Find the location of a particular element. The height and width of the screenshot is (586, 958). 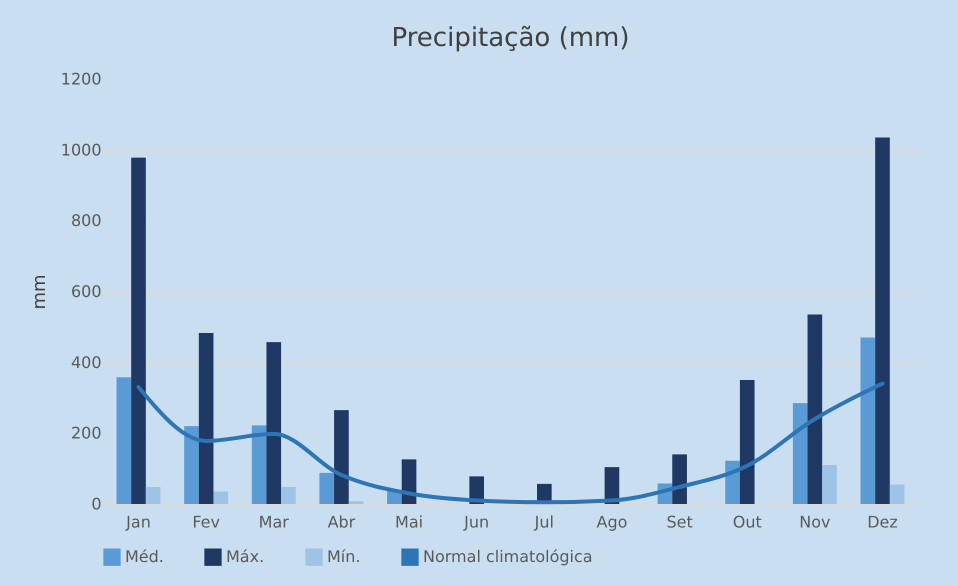

y-tick-label: 0 is located at coordinates (96, 504).